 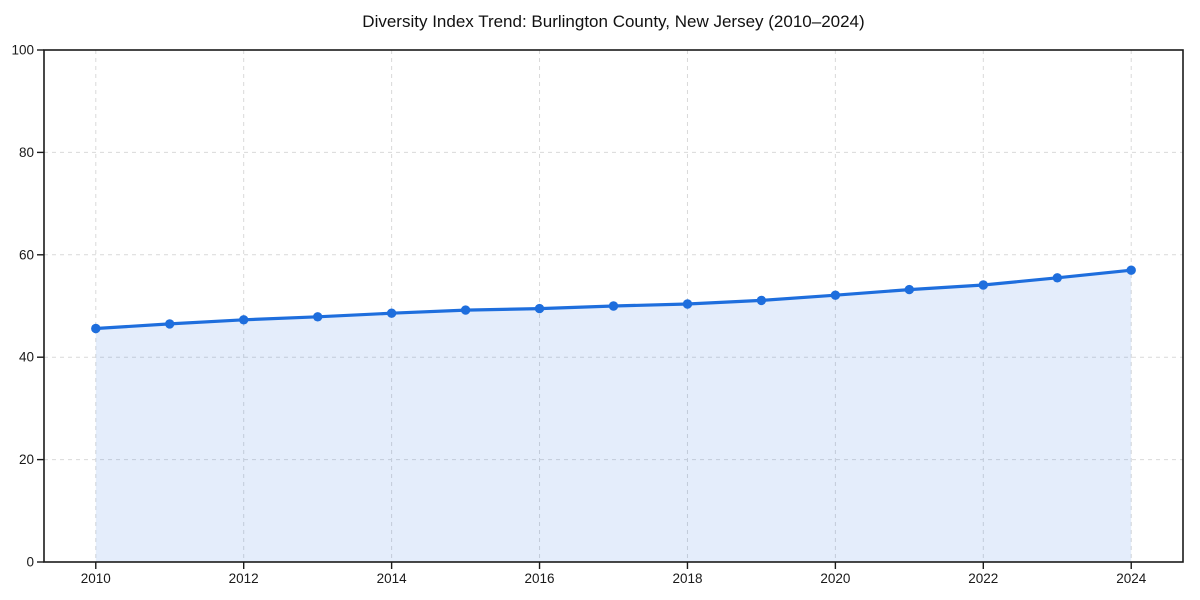 What do you see at coordinates (687, 578) in the screenshot?
I see `x-tick-label: 2018` at bounding box center [687, 578].